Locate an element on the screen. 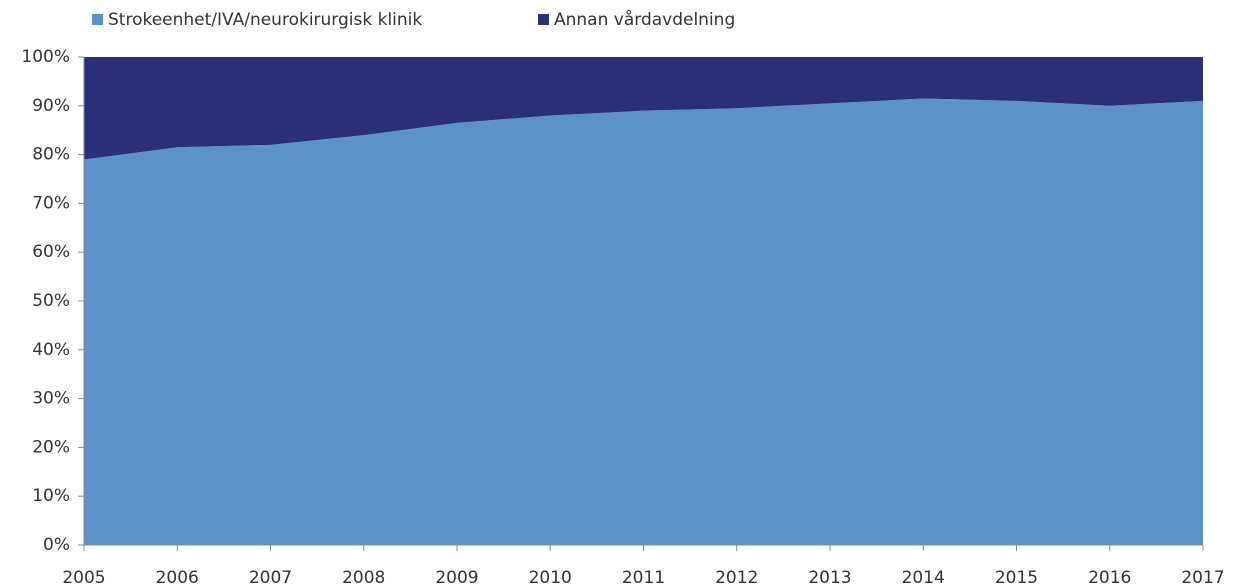  y-tick-label: 60% is located at coordinates (51, 252).